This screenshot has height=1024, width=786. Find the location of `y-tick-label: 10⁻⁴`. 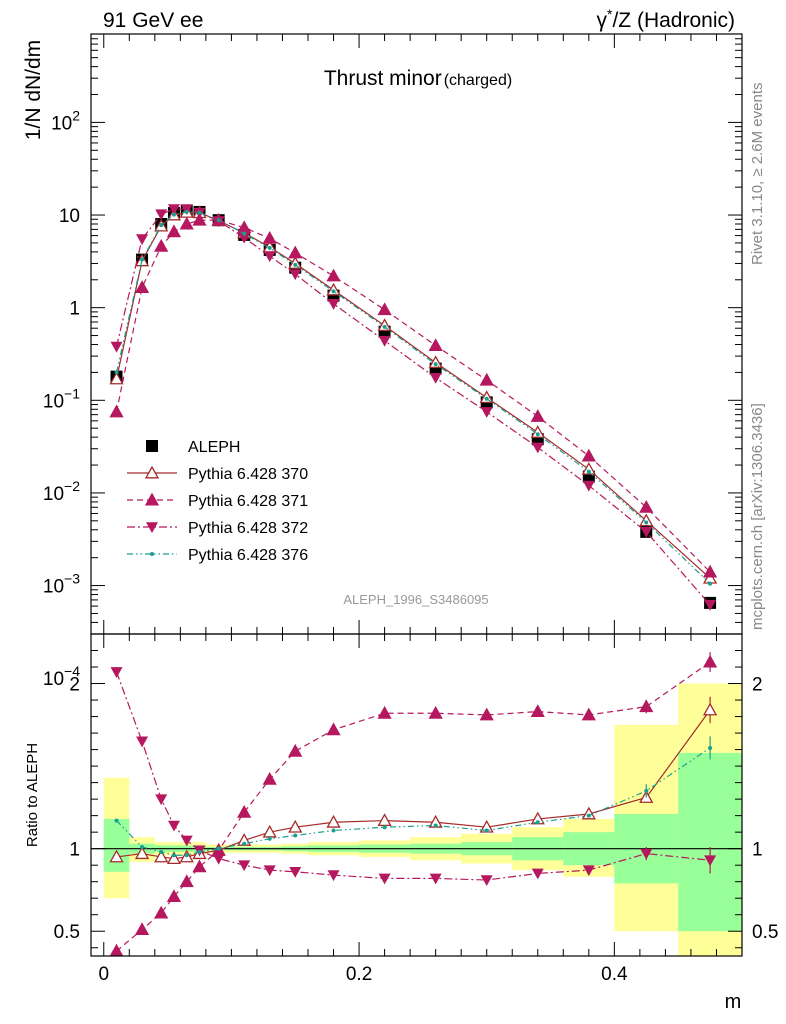

y-tick-label: 10⁻⁴ is located at coordinates (61, 676).